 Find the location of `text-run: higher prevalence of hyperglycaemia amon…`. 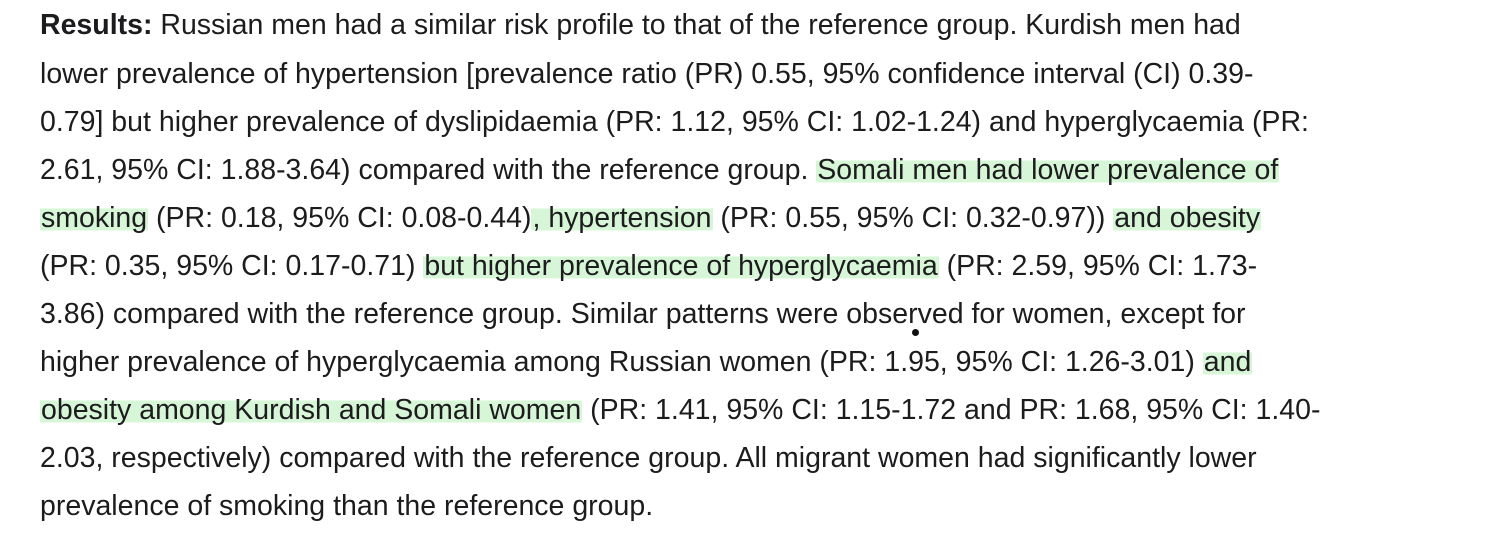

text-run: higher prevalence of hyperglycaemia amon… is located at coordinates (621, 362).